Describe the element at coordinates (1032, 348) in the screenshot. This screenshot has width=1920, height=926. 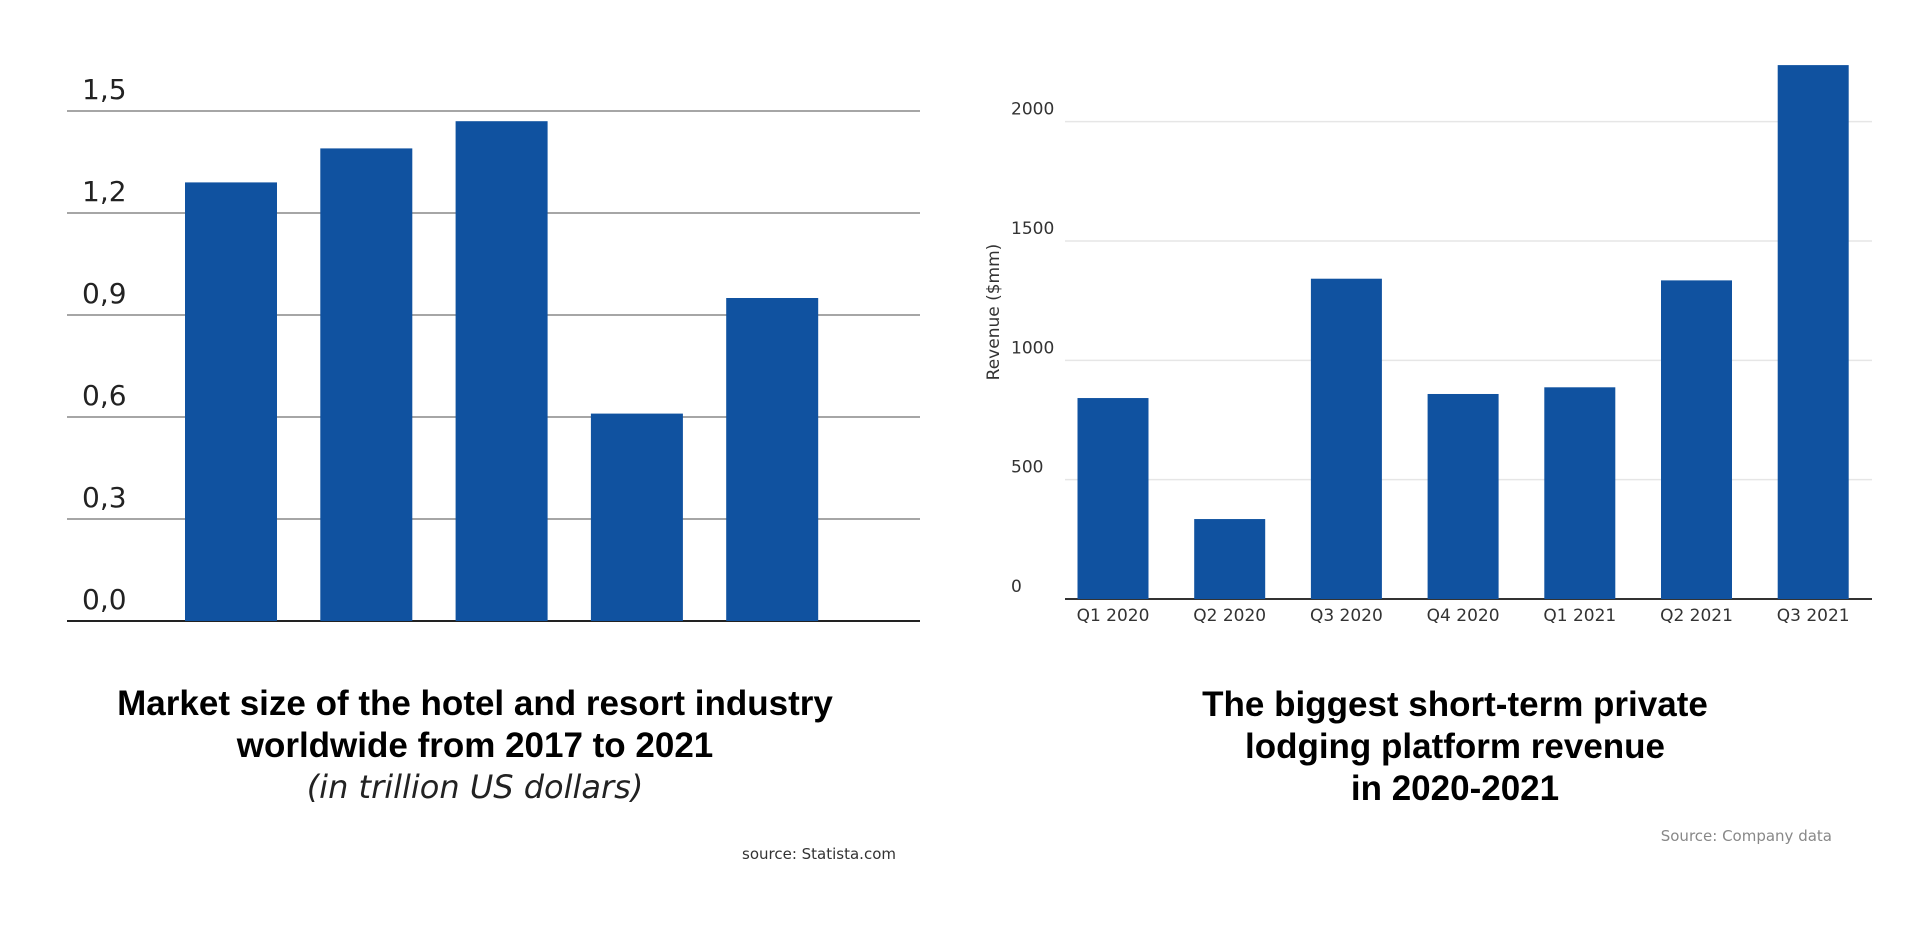
I see `y-tick-label: 1000` at that location.